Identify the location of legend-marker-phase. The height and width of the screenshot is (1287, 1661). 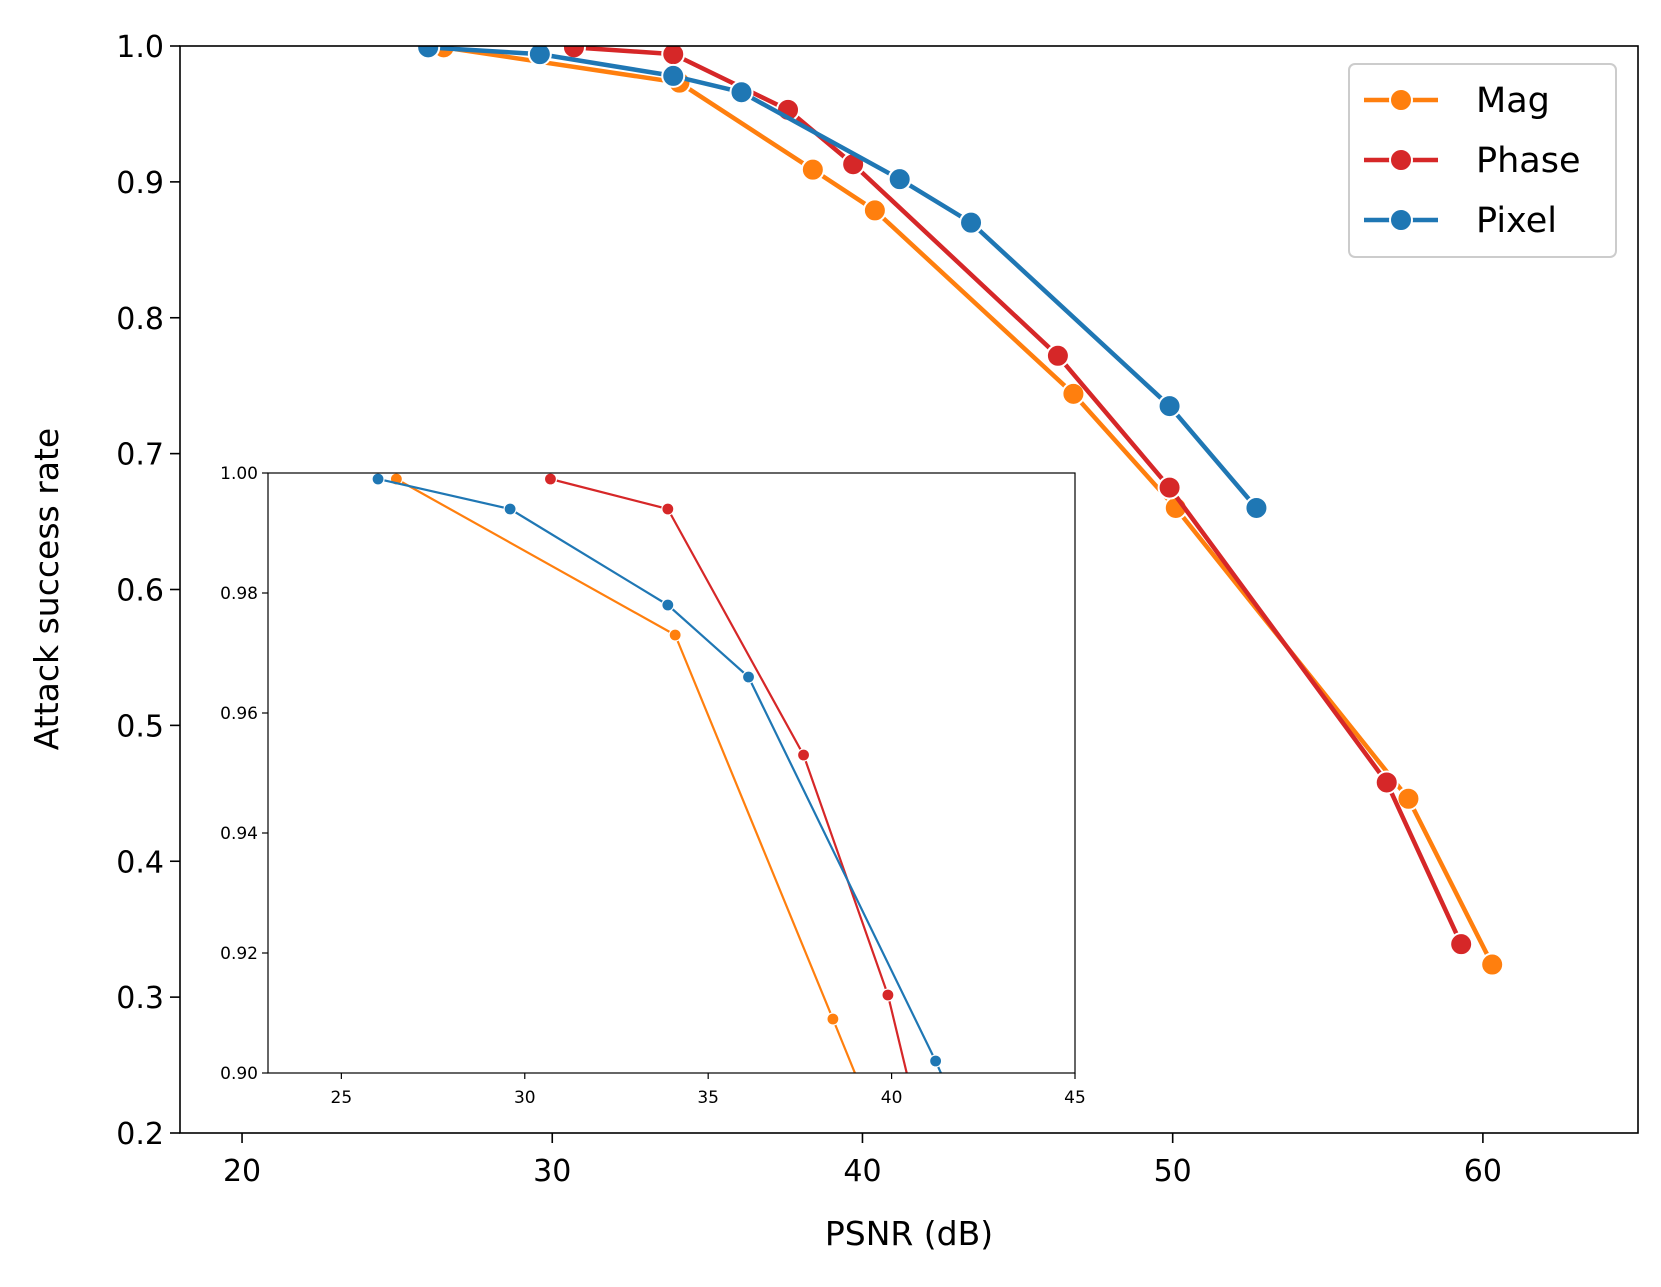
(1401, 160).